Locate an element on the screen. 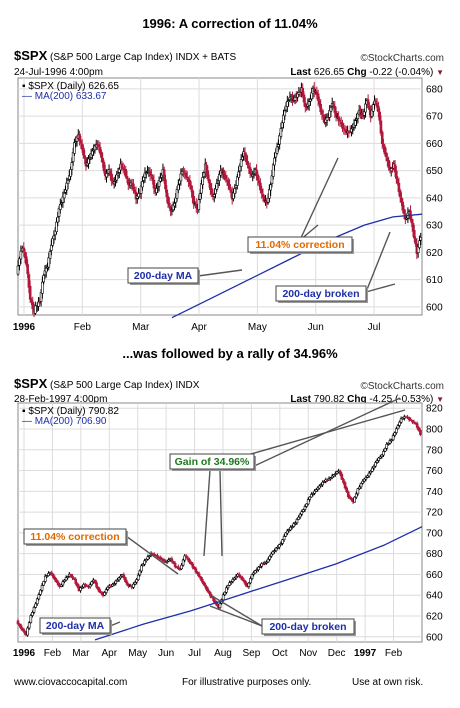  y-tick-label: 650 is located at coordinates (434, 171).